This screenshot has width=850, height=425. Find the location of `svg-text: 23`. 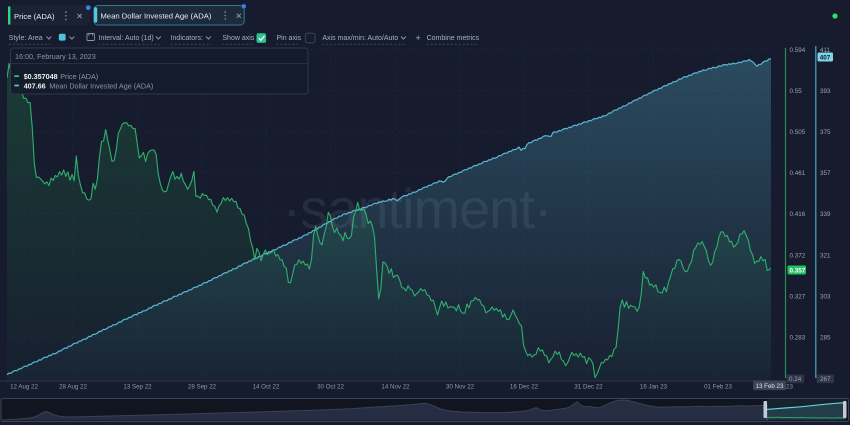

svg-text: 23 is located at coordinates (789, 387).